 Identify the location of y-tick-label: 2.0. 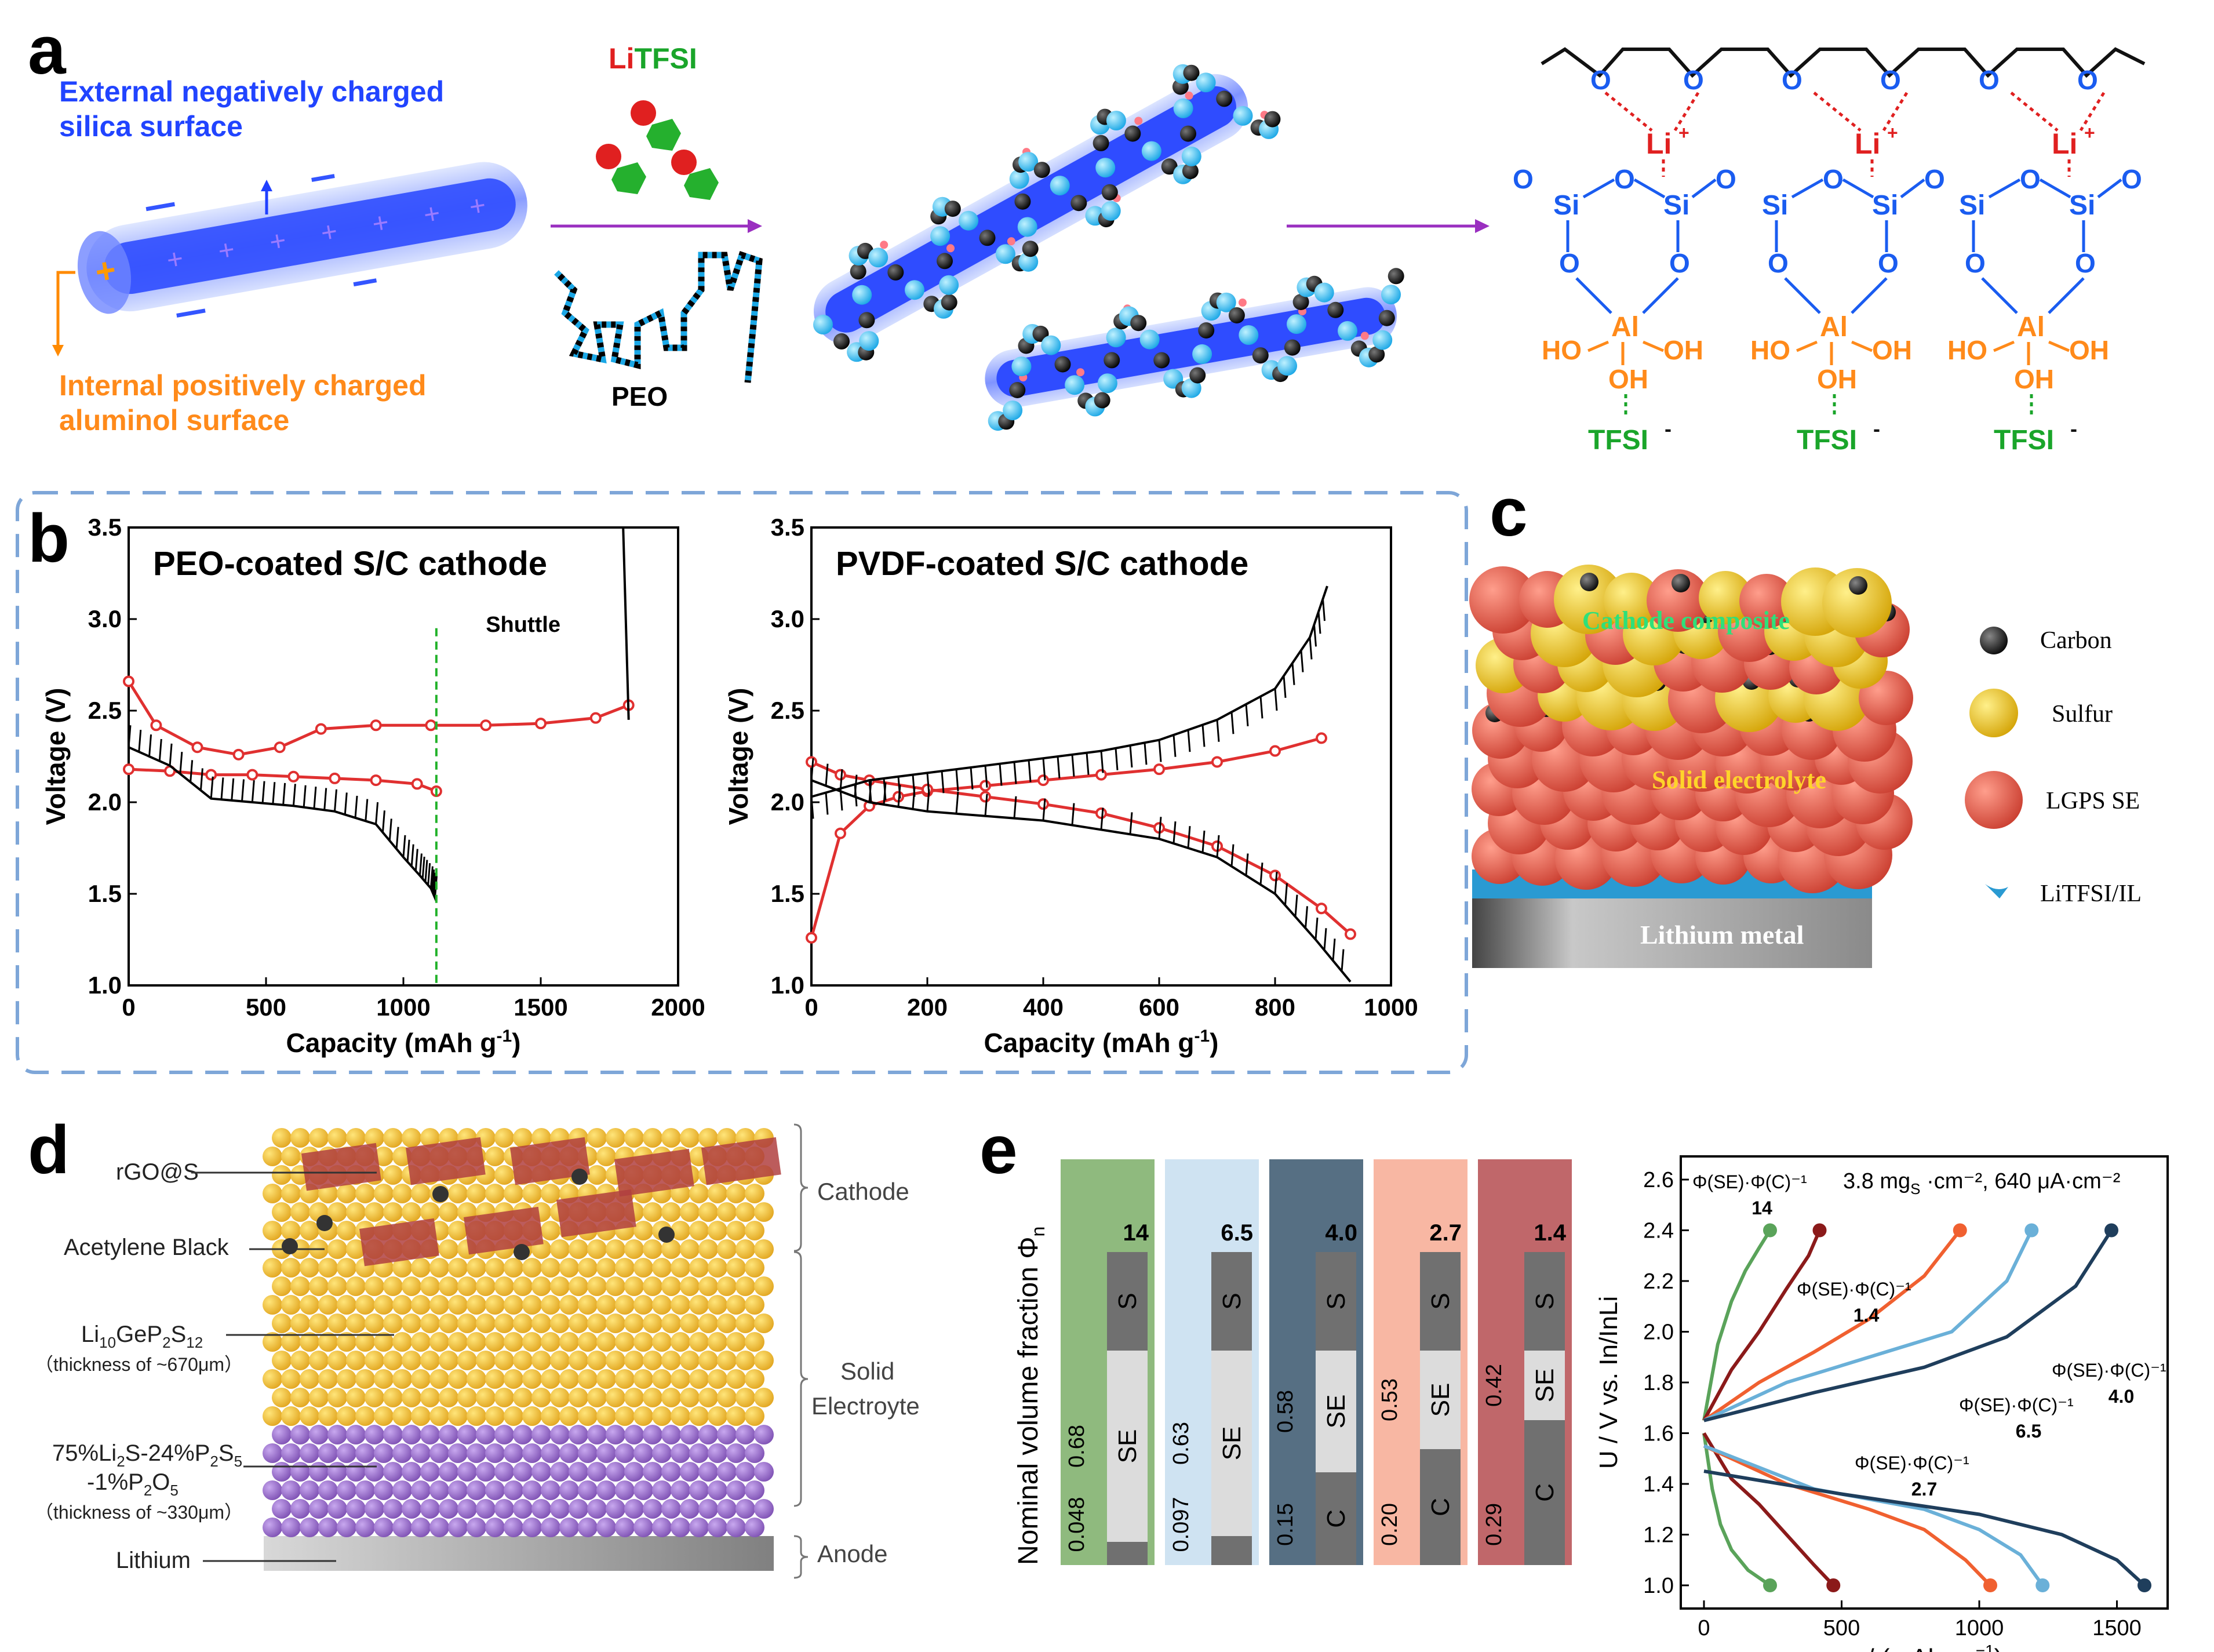
(105, 802).